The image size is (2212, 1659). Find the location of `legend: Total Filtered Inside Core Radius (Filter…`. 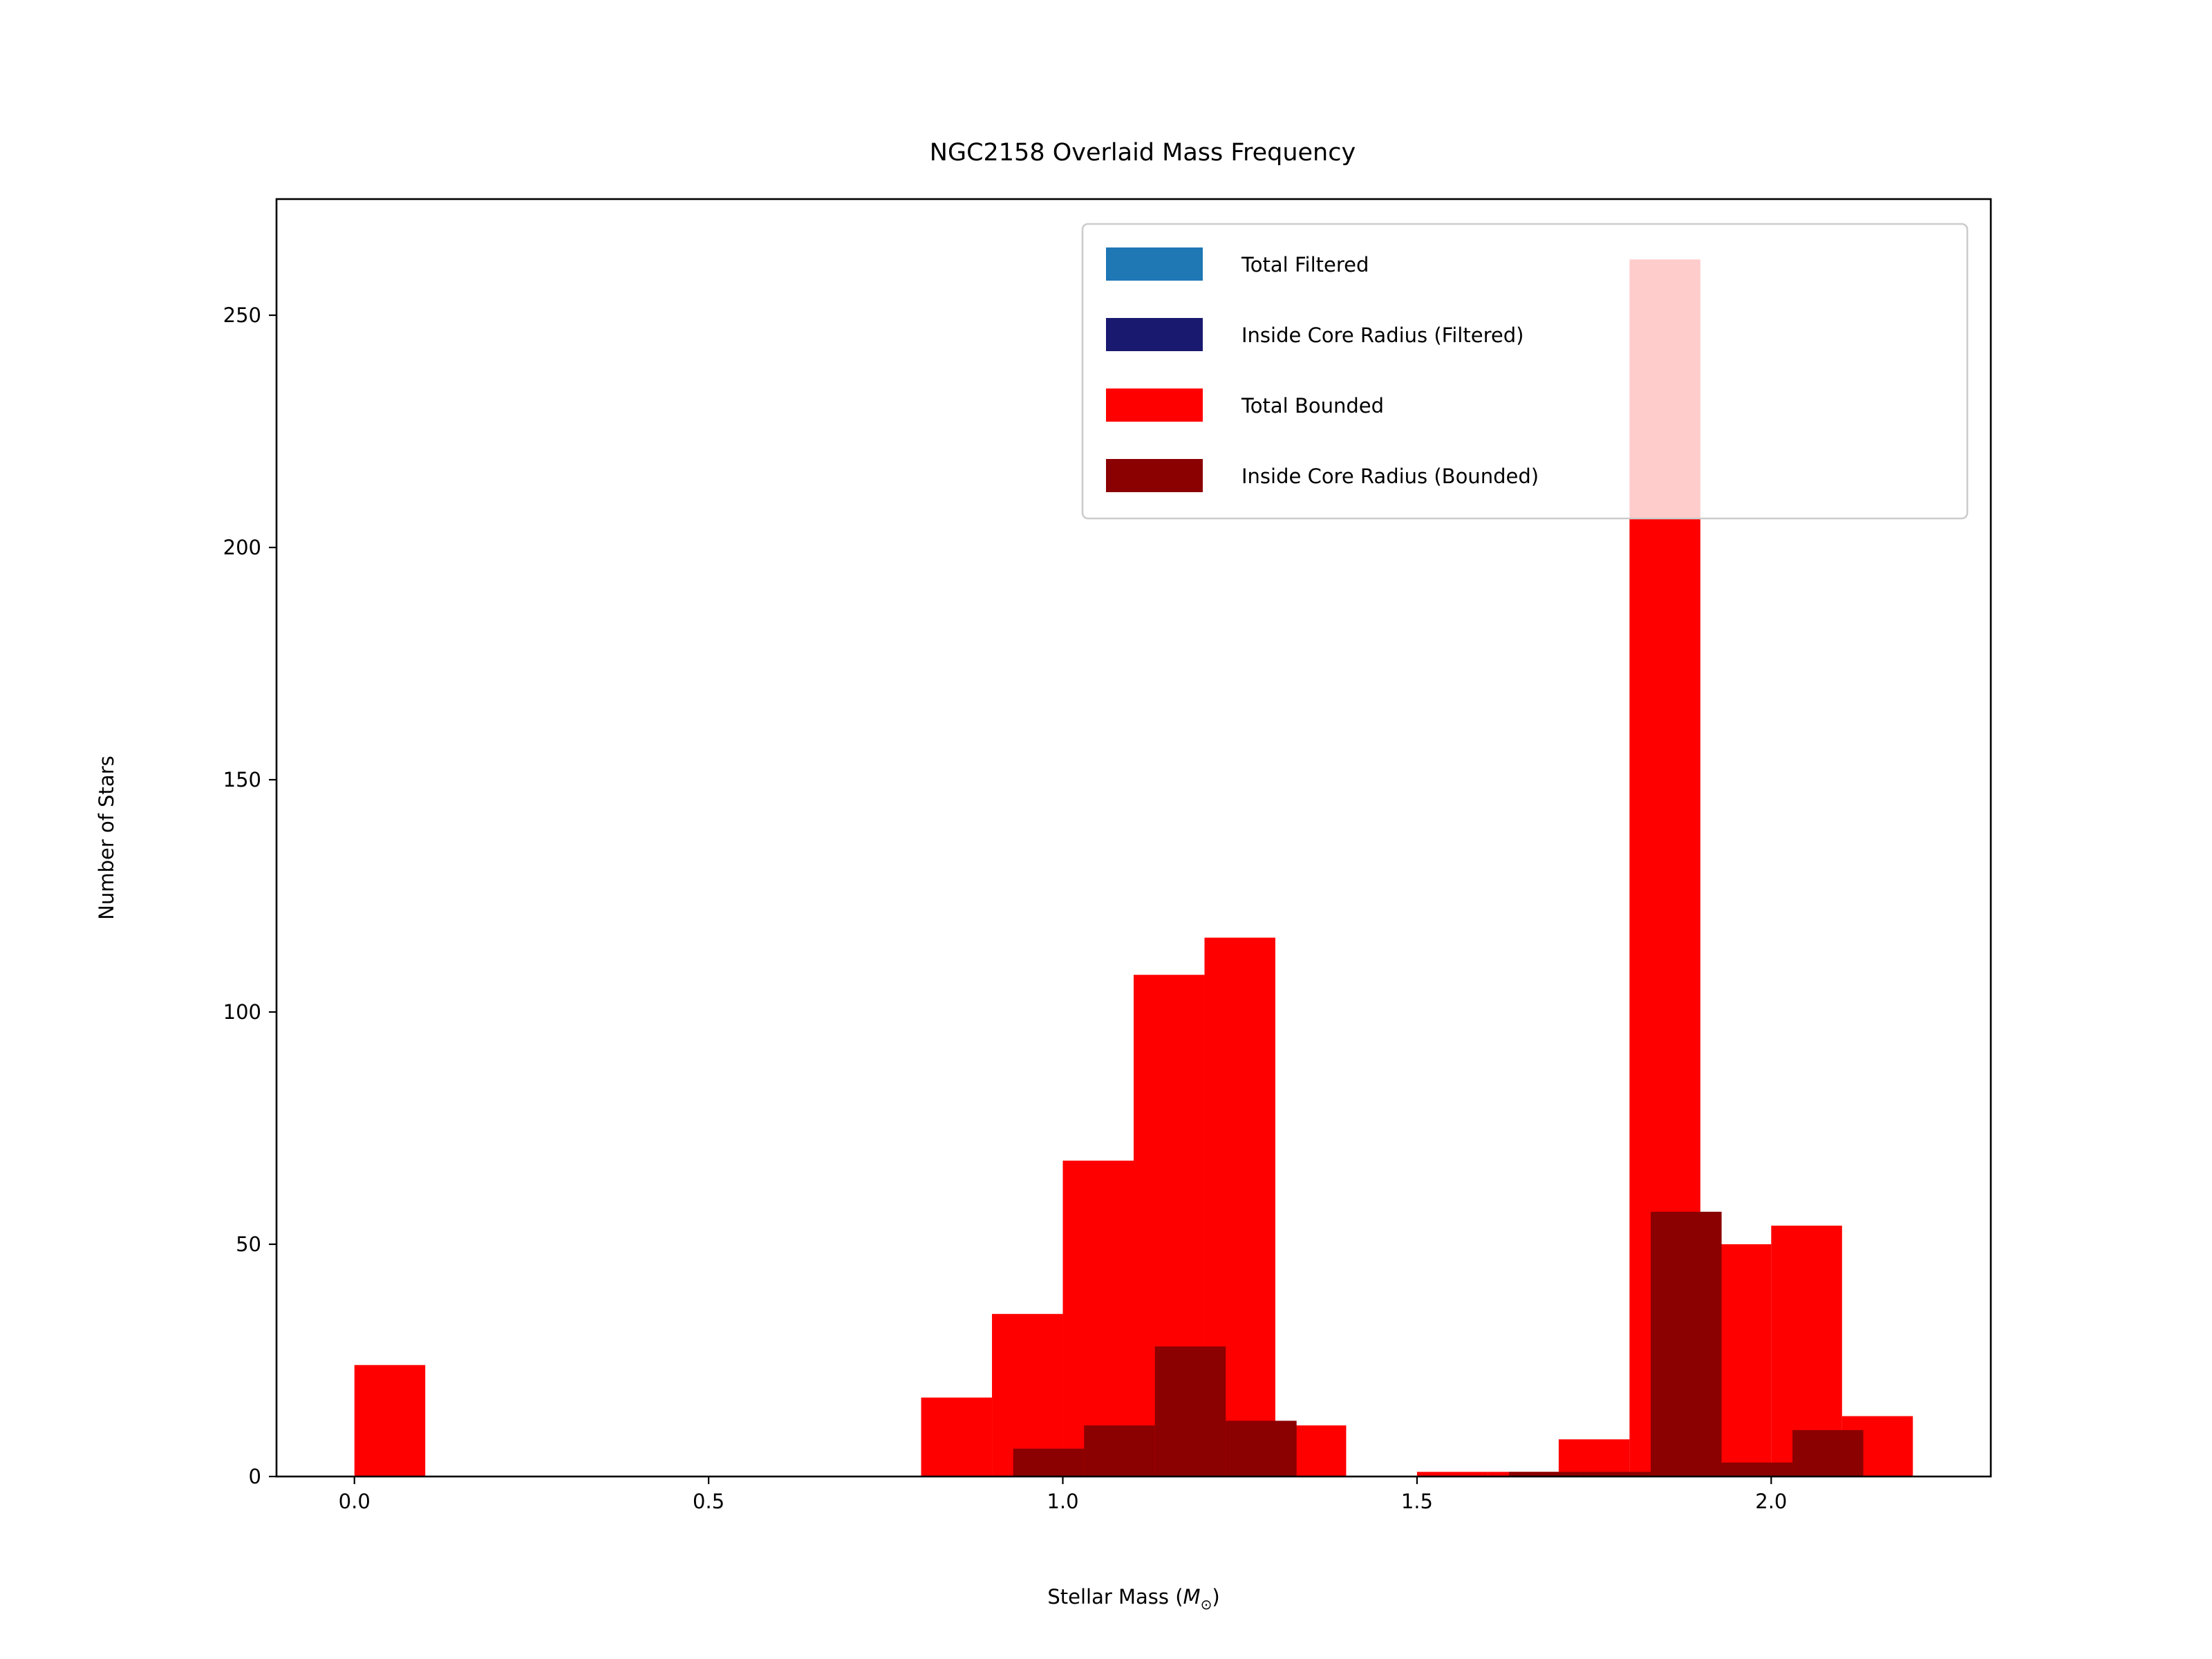

legend: Total Filtered Inside Core Radius (Filter… is located at coordinates (1525, 371).